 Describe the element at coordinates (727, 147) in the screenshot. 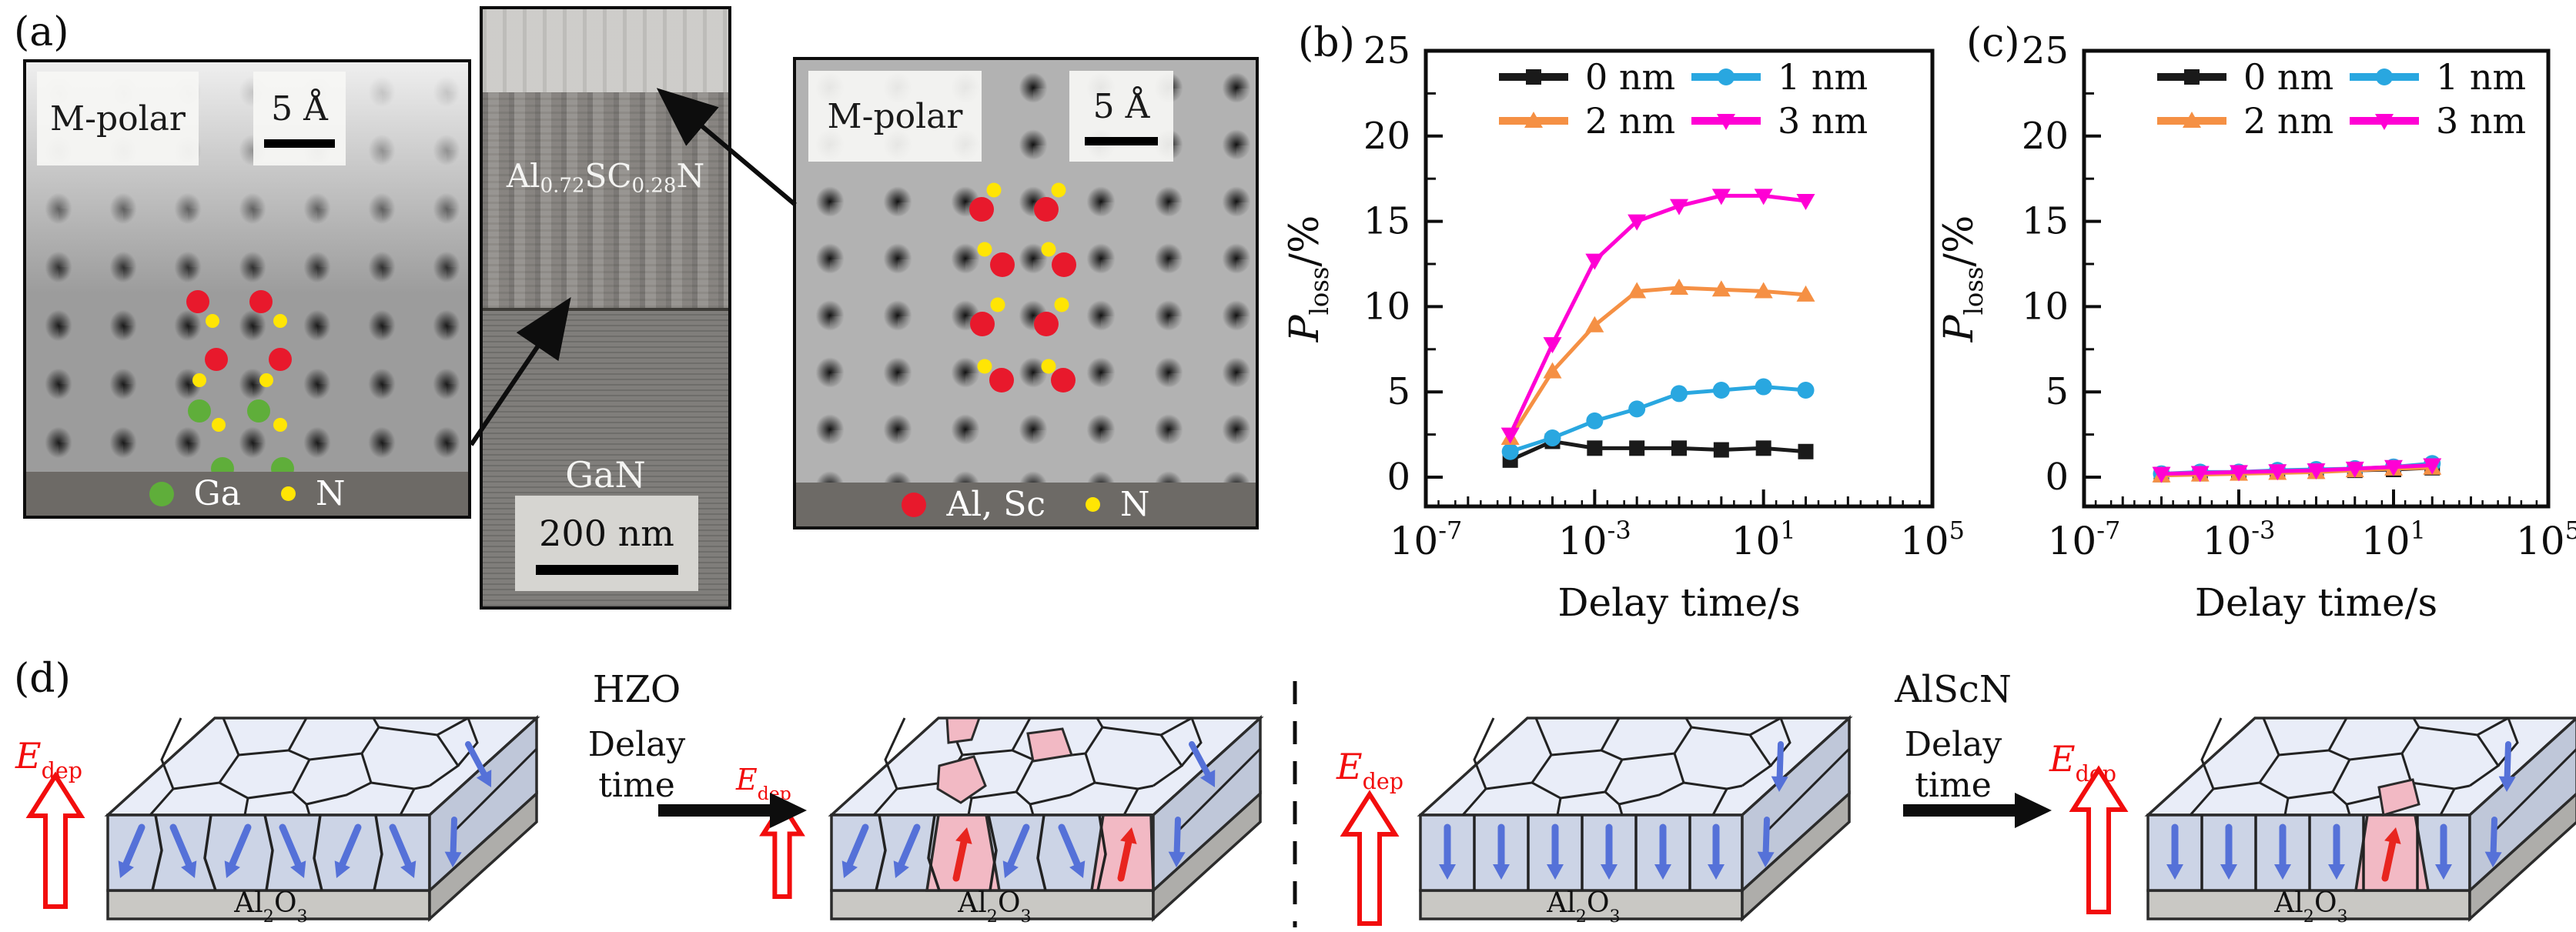

I see `arrow-to-film-icon` at that location.